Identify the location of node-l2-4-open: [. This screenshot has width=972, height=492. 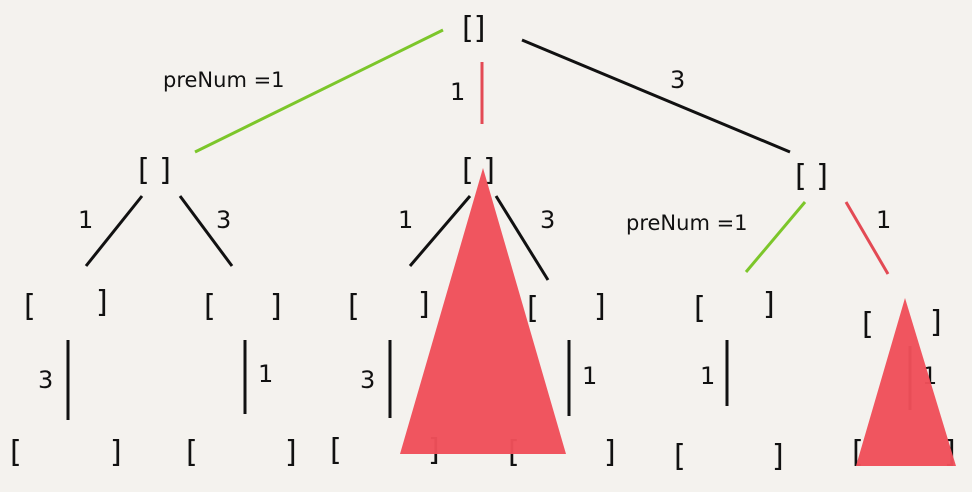
(533, 308).